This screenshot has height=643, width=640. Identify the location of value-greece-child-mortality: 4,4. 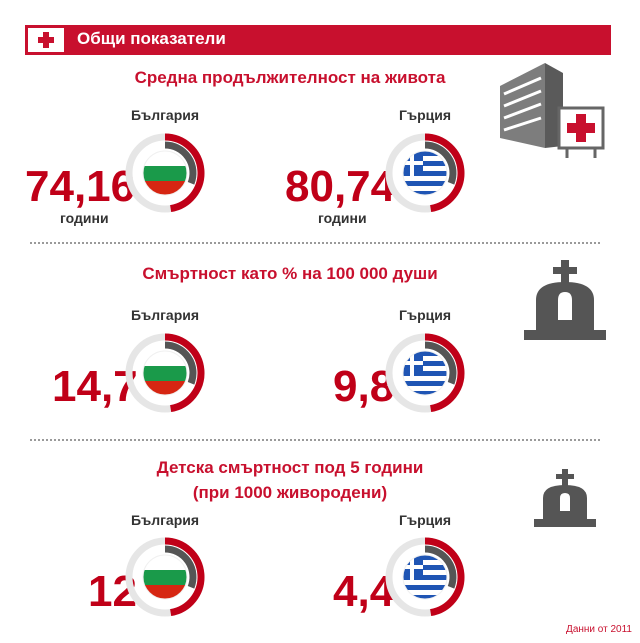
(364, 591).